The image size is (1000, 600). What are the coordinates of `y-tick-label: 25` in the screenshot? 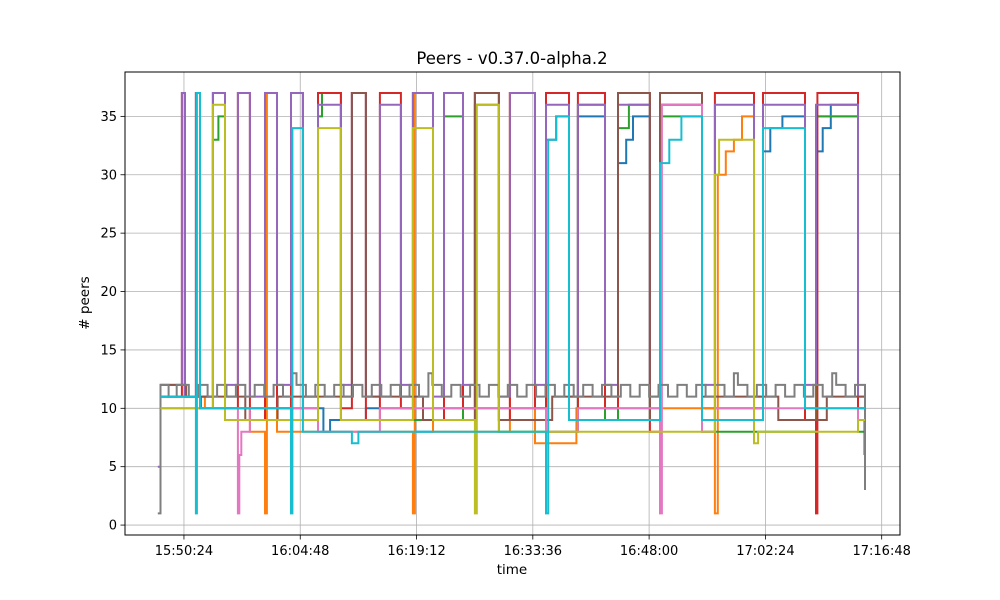 It's located at (108, 234).